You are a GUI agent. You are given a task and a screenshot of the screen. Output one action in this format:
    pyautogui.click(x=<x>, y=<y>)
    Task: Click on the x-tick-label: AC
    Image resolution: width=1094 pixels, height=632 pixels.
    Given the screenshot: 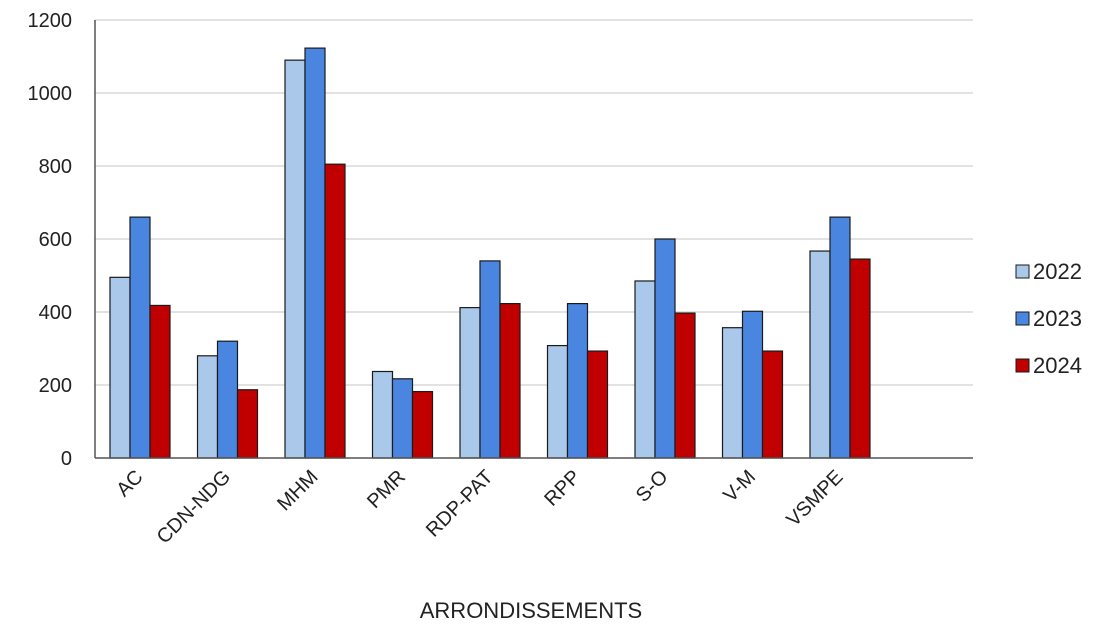 What is the action you would take?
    pyautogui.click(x=129, y=483)
    